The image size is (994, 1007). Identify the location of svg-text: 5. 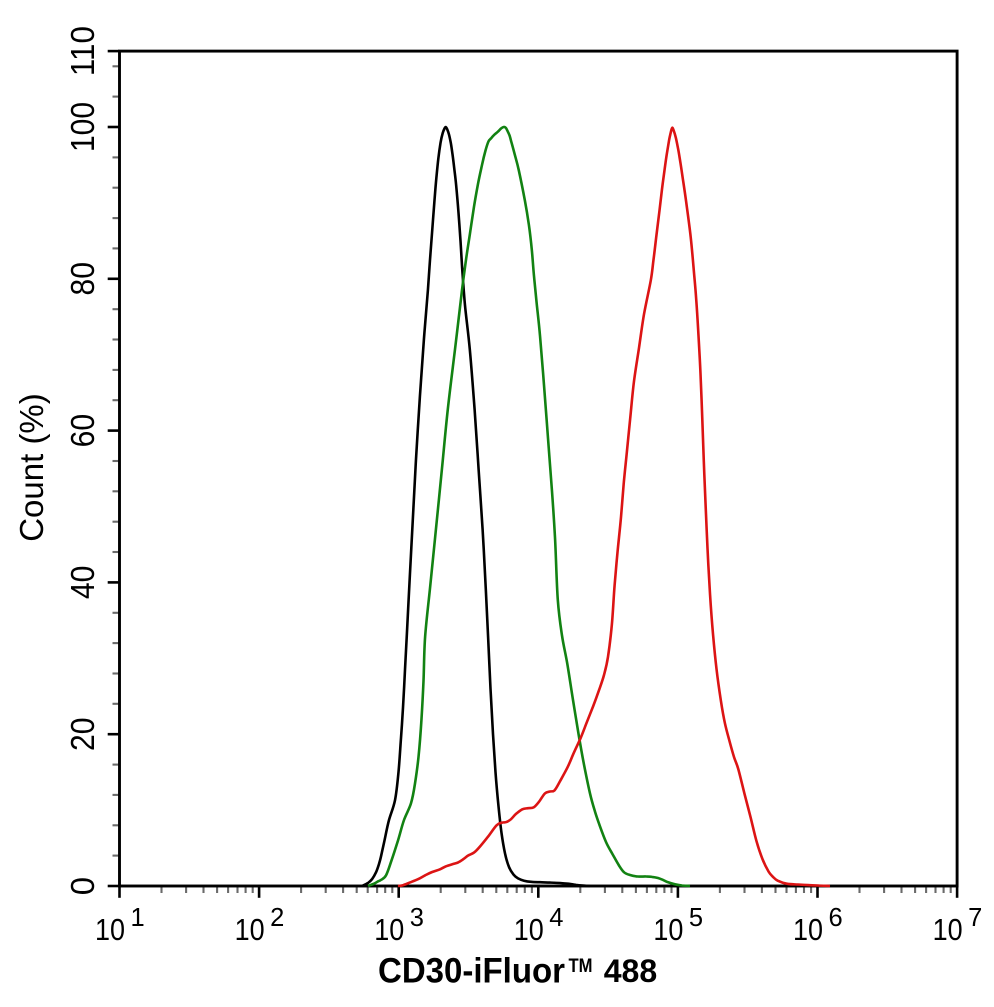
(696, 918).